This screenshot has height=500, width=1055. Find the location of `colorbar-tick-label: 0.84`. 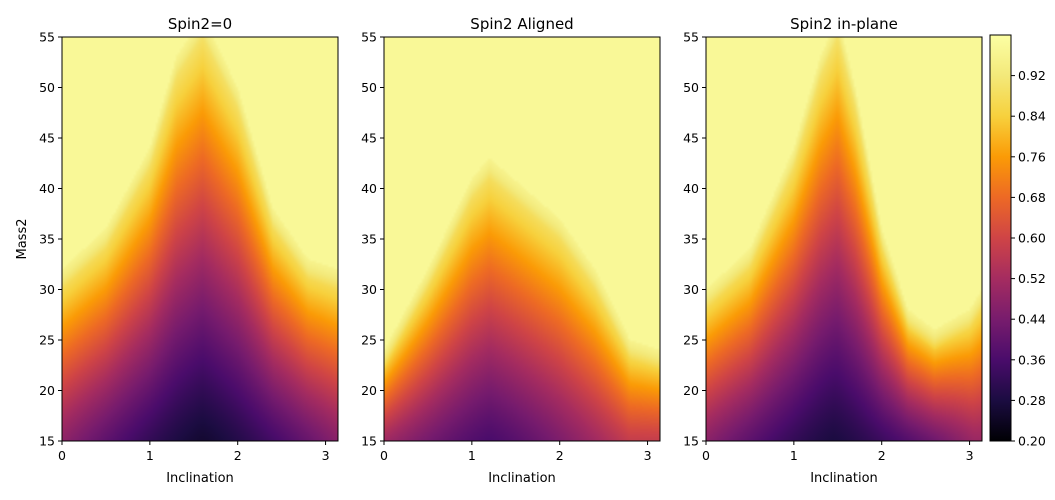

colorbar-tick-label: 0.84 is located at coordinates (1032, 116).